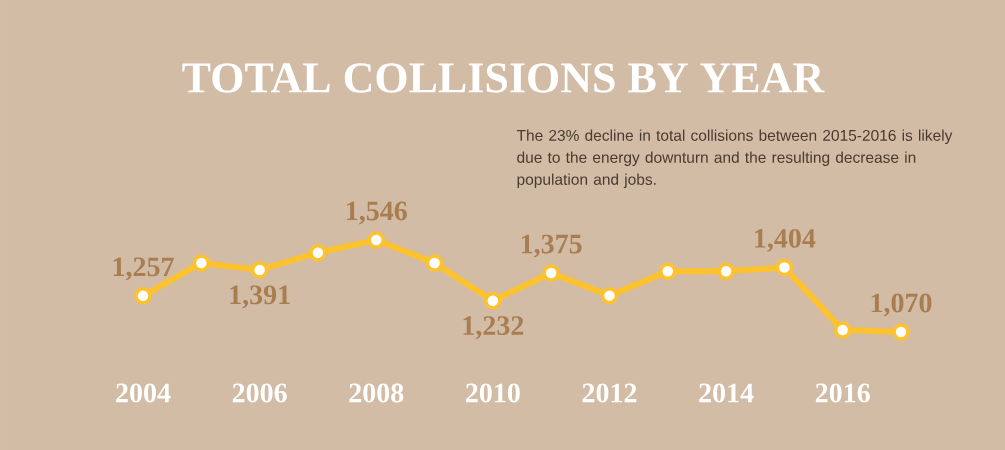  Describe the element at coordinates (842, 393) in the screenshot. I see `x-tick-label: 2016` at that location.